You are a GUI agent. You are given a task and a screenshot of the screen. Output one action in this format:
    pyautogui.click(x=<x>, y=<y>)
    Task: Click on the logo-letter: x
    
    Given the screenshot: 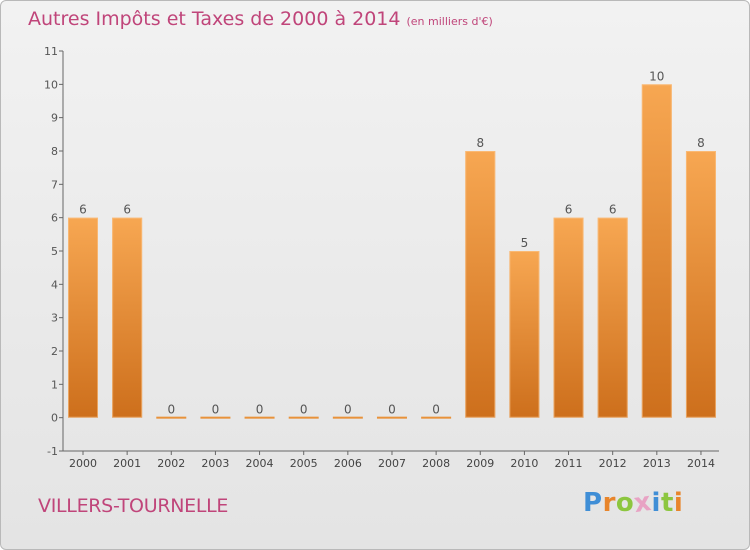 What is the action you would take?
    pyautogui.click(x=643, y=503)
    